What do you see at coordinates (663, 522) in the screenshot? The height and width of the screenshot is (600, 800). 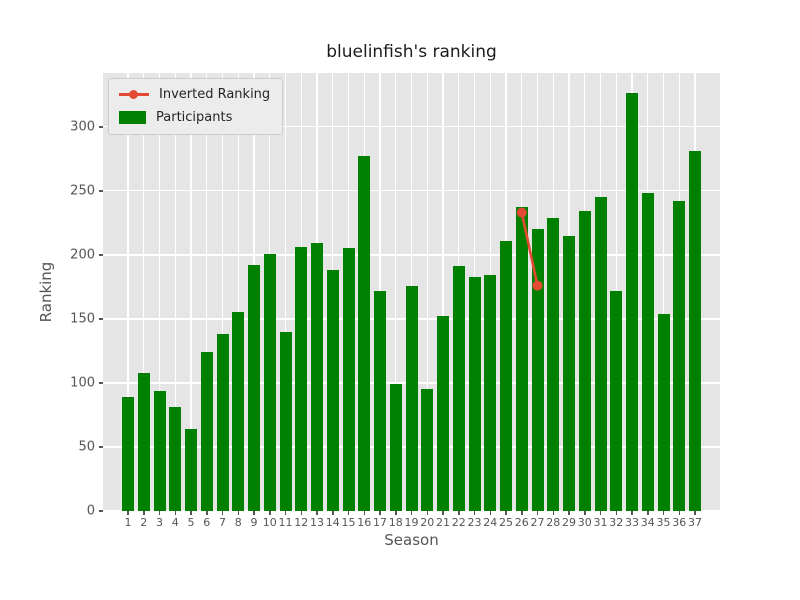 I see `x-tick-label: 35` at bounding box center [663, 522].